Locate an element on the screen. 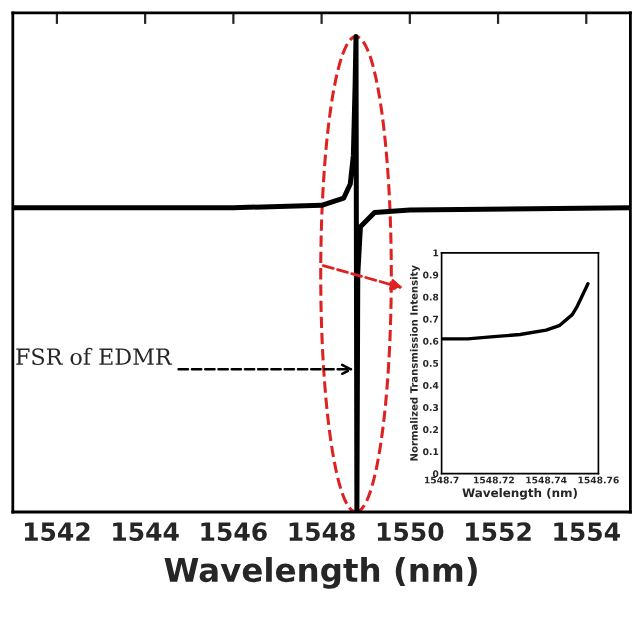  x-tick-label: 1548 is located at coordinates (322, 532).